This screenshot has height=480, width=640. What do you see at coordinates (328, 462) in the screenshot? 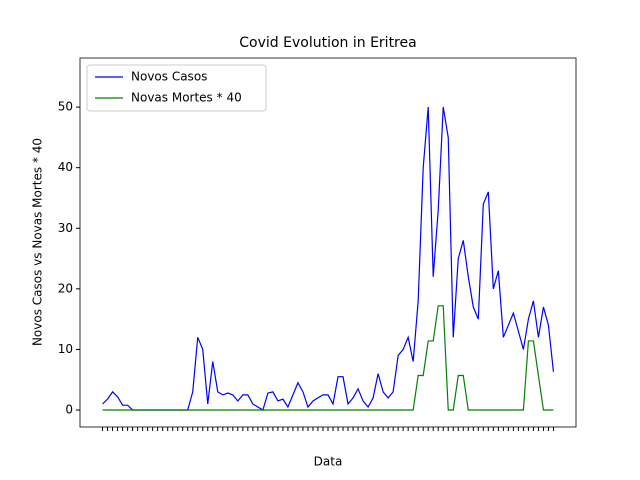
I see `x-axis-label: Data` at bounding box center [328, 462].